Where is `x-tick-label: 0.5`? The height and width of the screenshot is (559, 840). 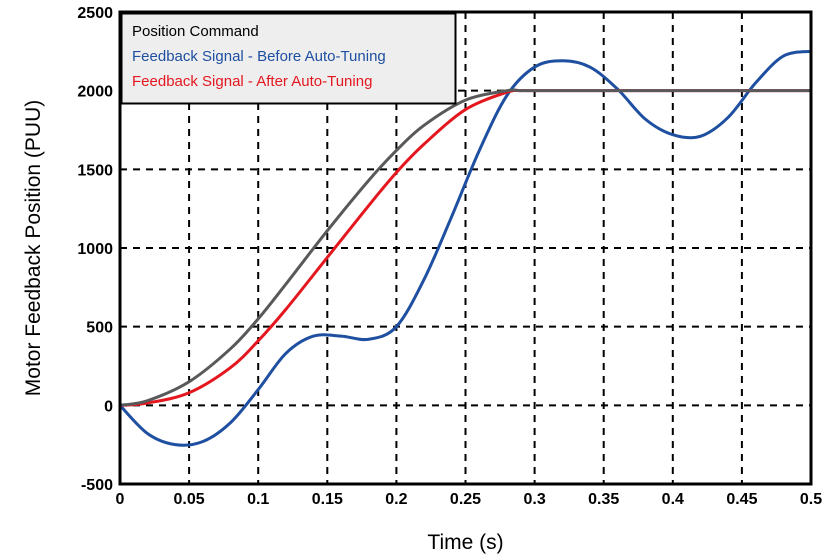 x-tick-label: 0.5 is located at coordinates (811, 499).